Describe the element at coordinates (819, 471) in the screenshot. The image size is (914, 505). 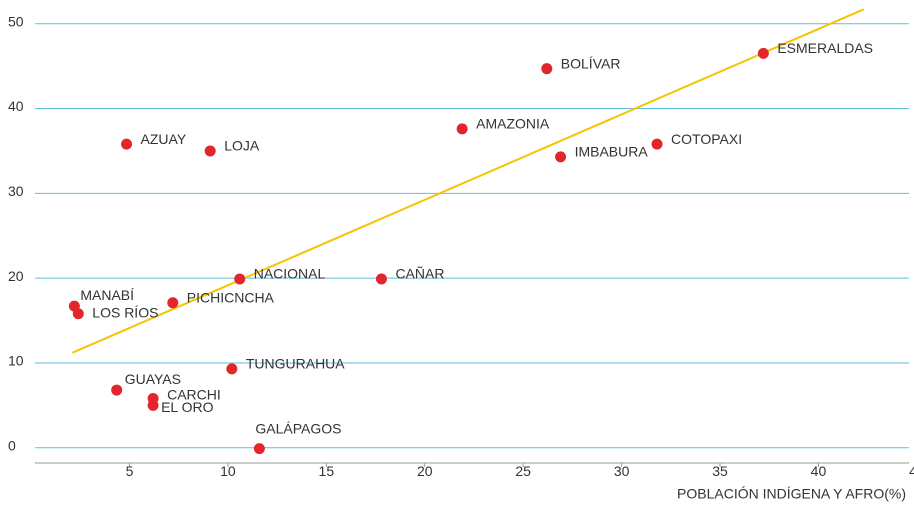
I see `x-tick-label: 40` at that location.